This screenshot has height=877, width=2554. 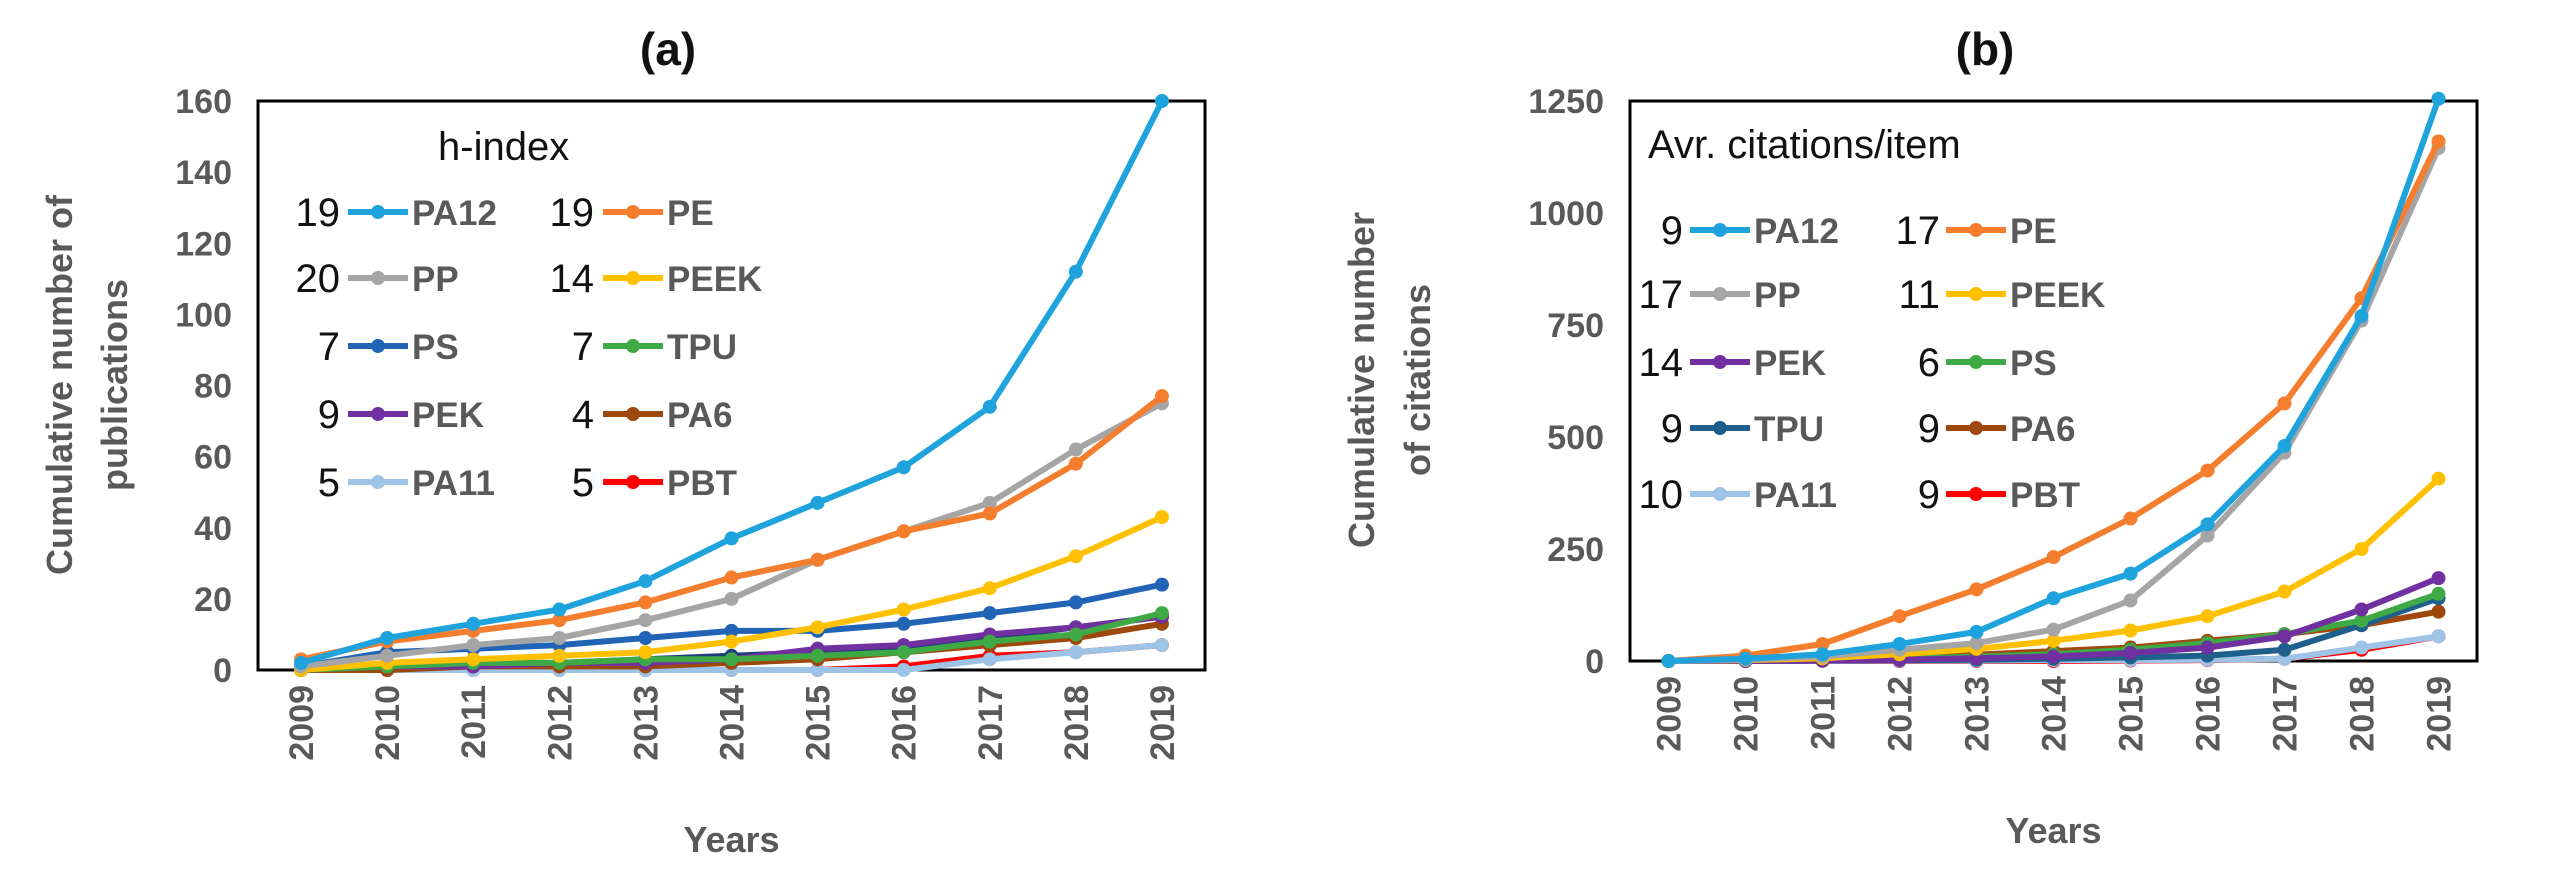 I want to click on y-tick-label: 40, so click(x=213, y=529).